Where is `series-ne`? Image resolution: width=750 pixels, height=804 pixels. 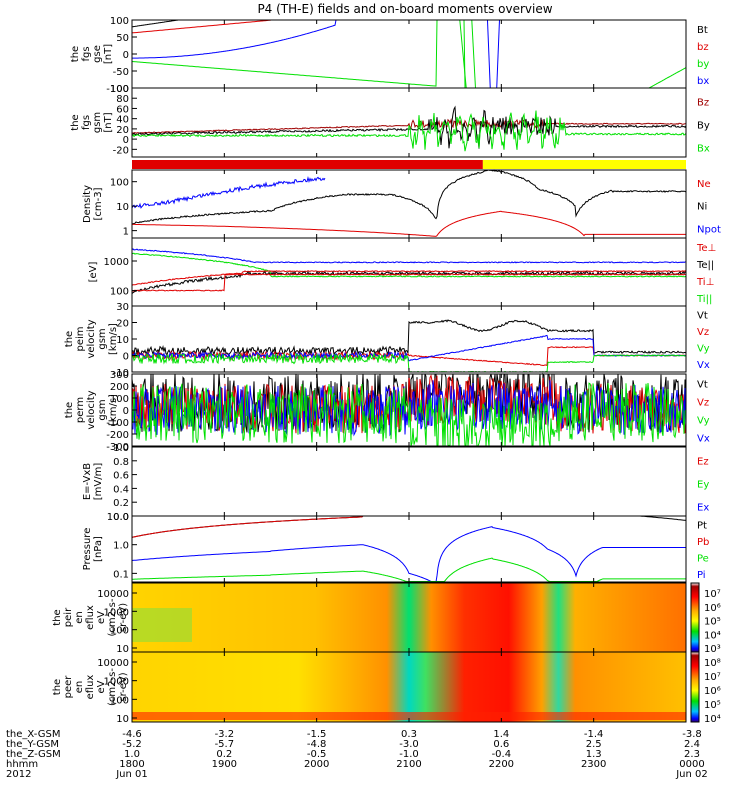
series-ne is located at coordinates (409, 223).